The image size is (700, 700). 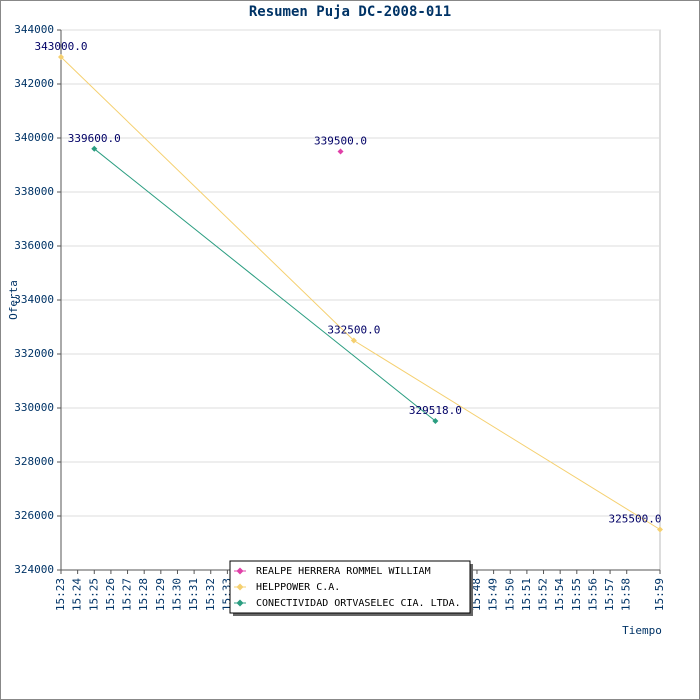 I want to click on x-tick-label: 15:57, so click(x=609, y=594).